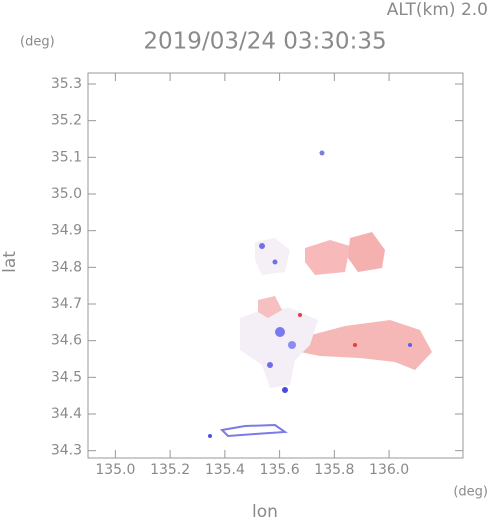 The width and height of the screenshot is (491, 521). I want to click on y-tick-label: 34.7, so click(66, 304).